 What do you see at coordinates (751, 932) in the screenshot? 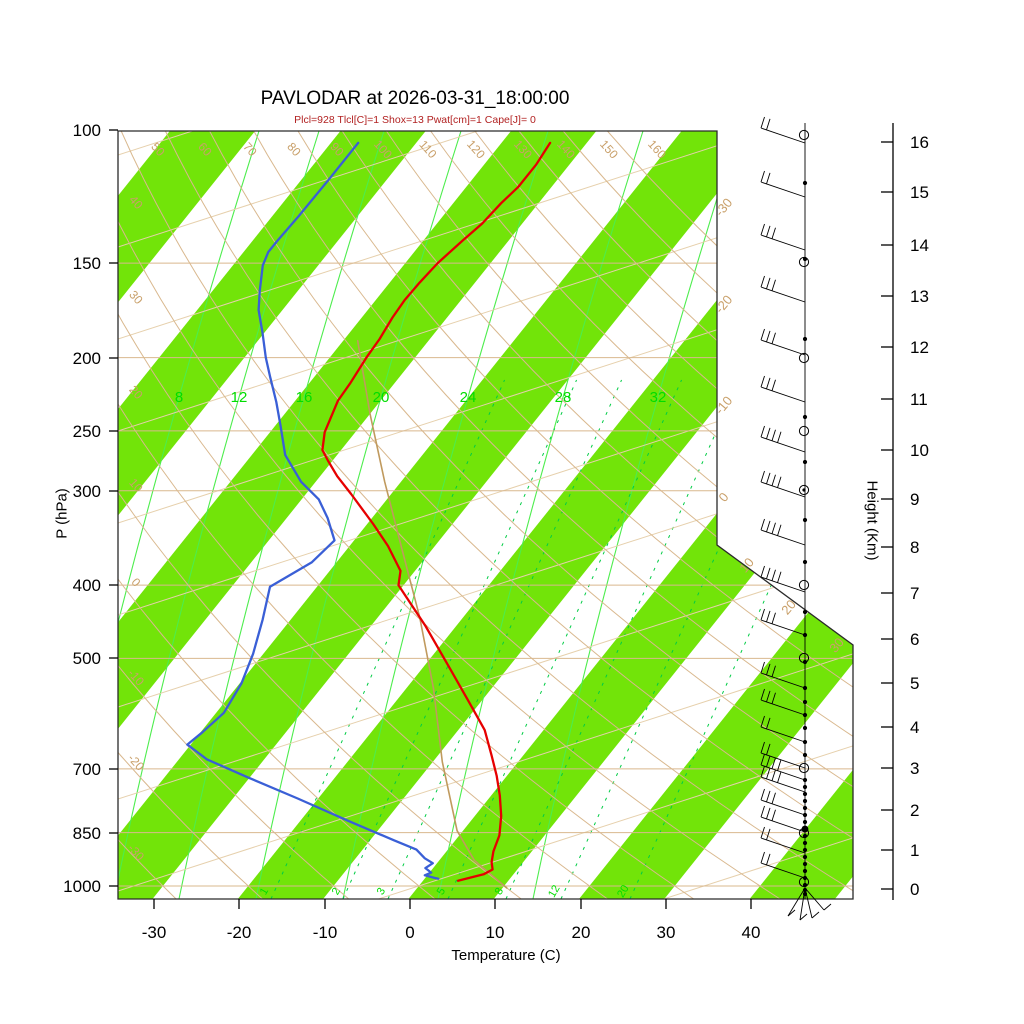
I see `svg-text: 40` at bounding box center [751, 932].